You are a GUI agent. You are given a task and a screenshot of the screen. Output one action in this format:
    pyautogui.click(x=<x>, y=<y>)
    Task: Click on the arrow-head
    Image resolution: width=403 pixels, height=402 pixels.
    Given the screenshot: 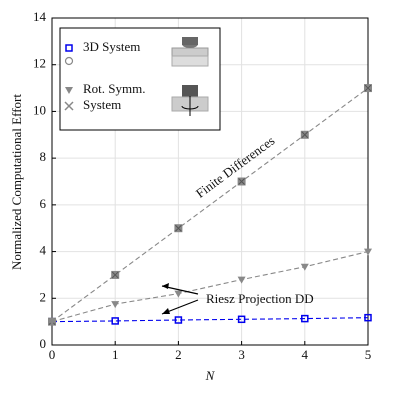 What is the action you would take?
    pyautogui.click(x=166, y=298)
    